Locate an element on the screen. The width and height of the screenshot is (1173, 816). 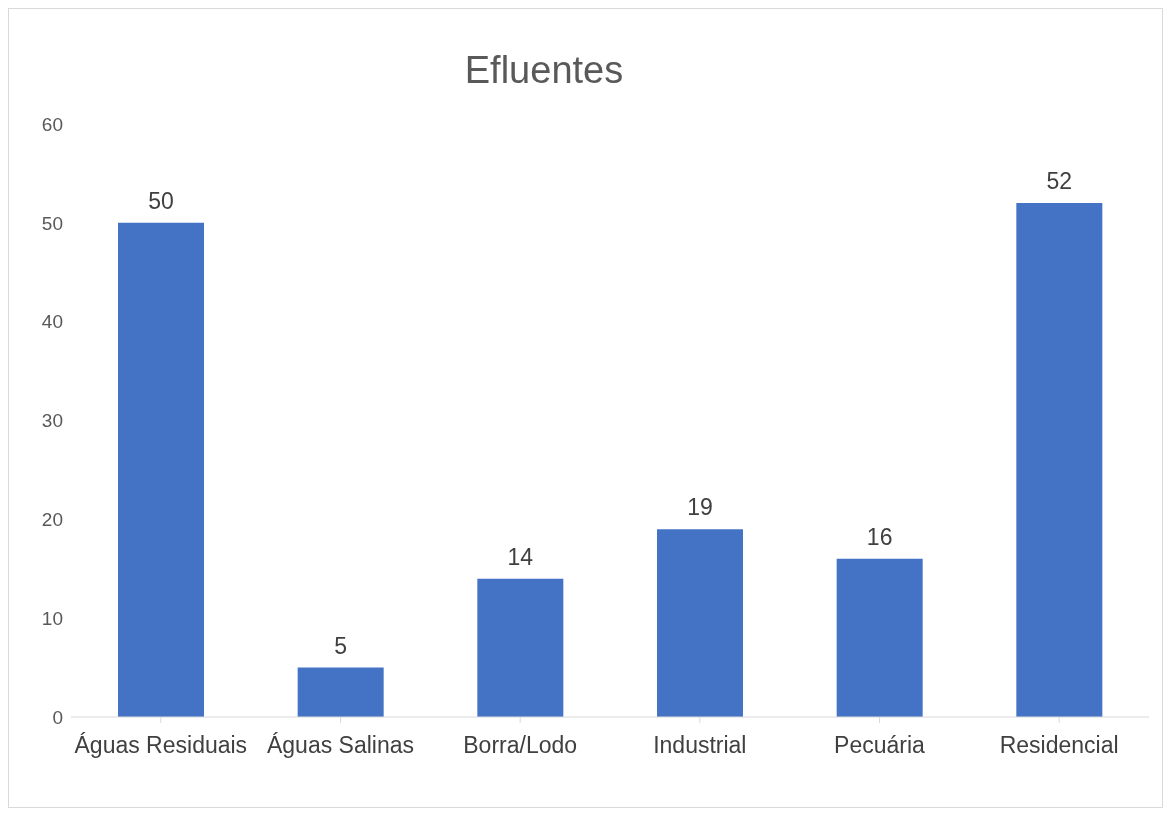
chart-title: Efluentes is located at coordinates (544, 70).